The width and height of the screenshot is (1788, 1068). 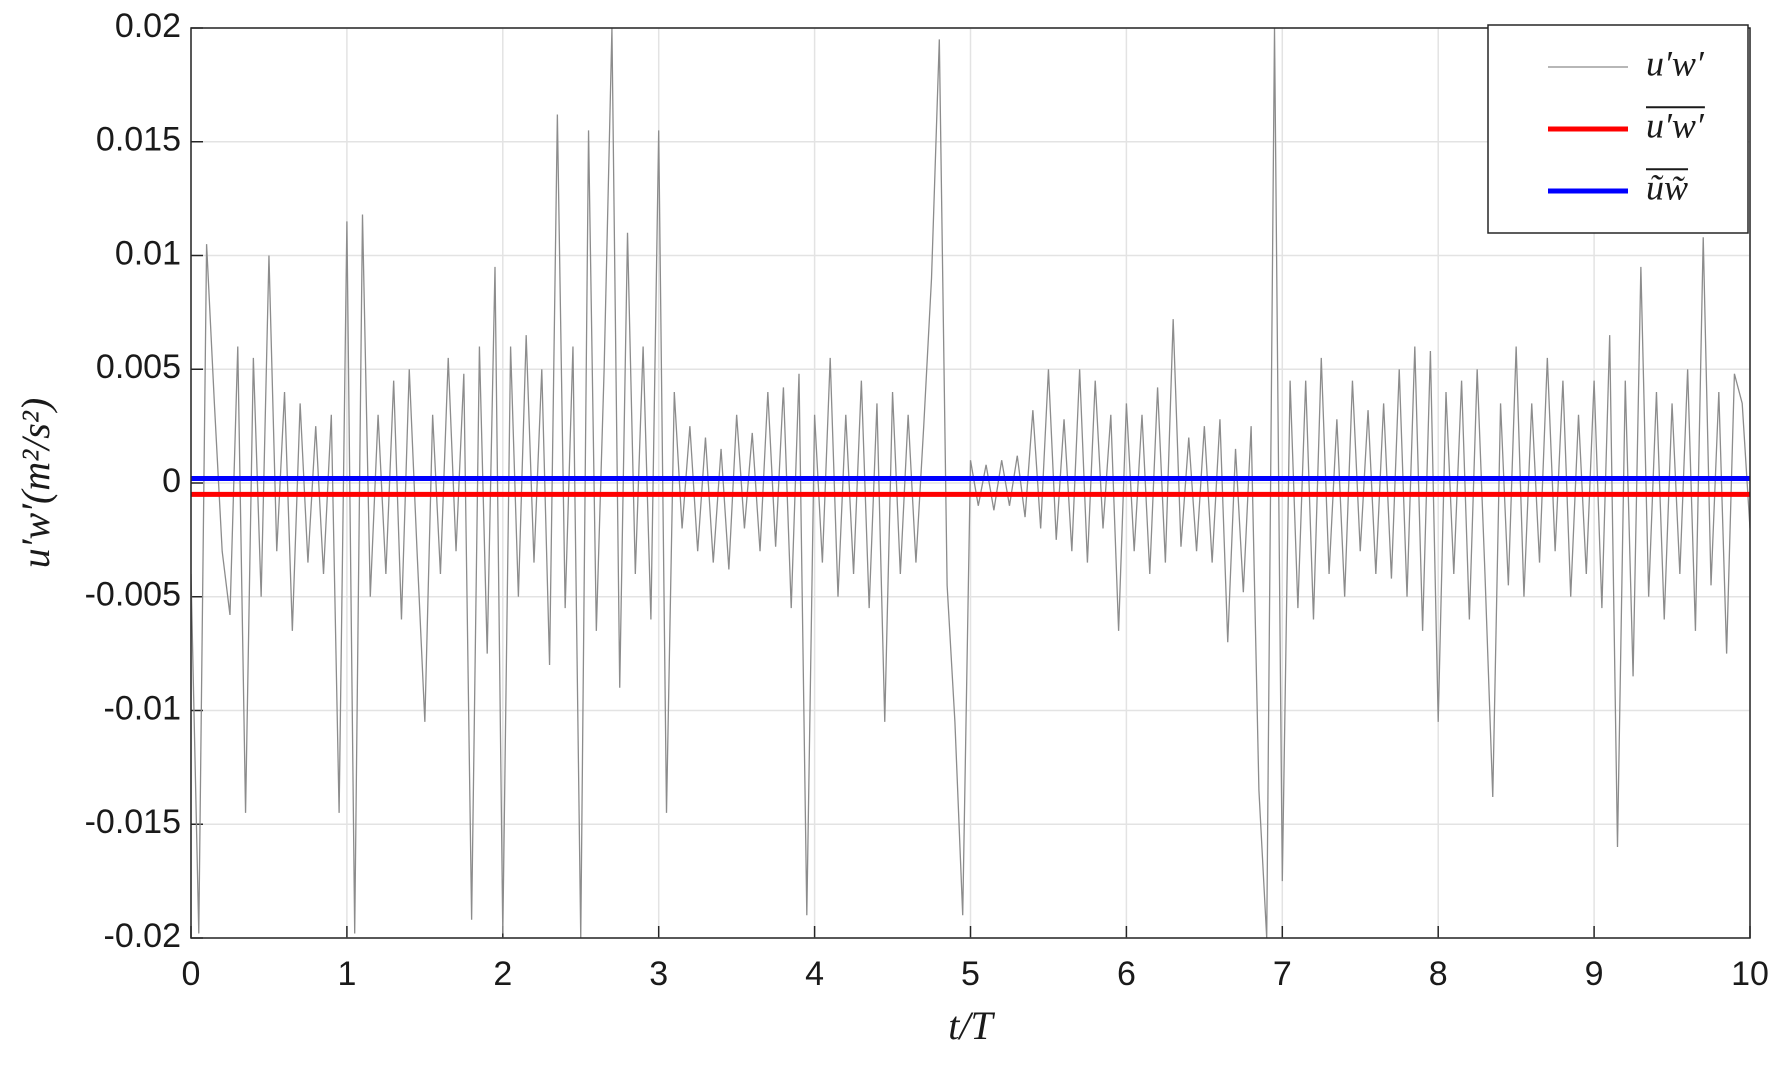 What do you see at coordinates (970, 974) in the screenshot?
I see `x-tick-label: 5` at bounding box center [970, 974].